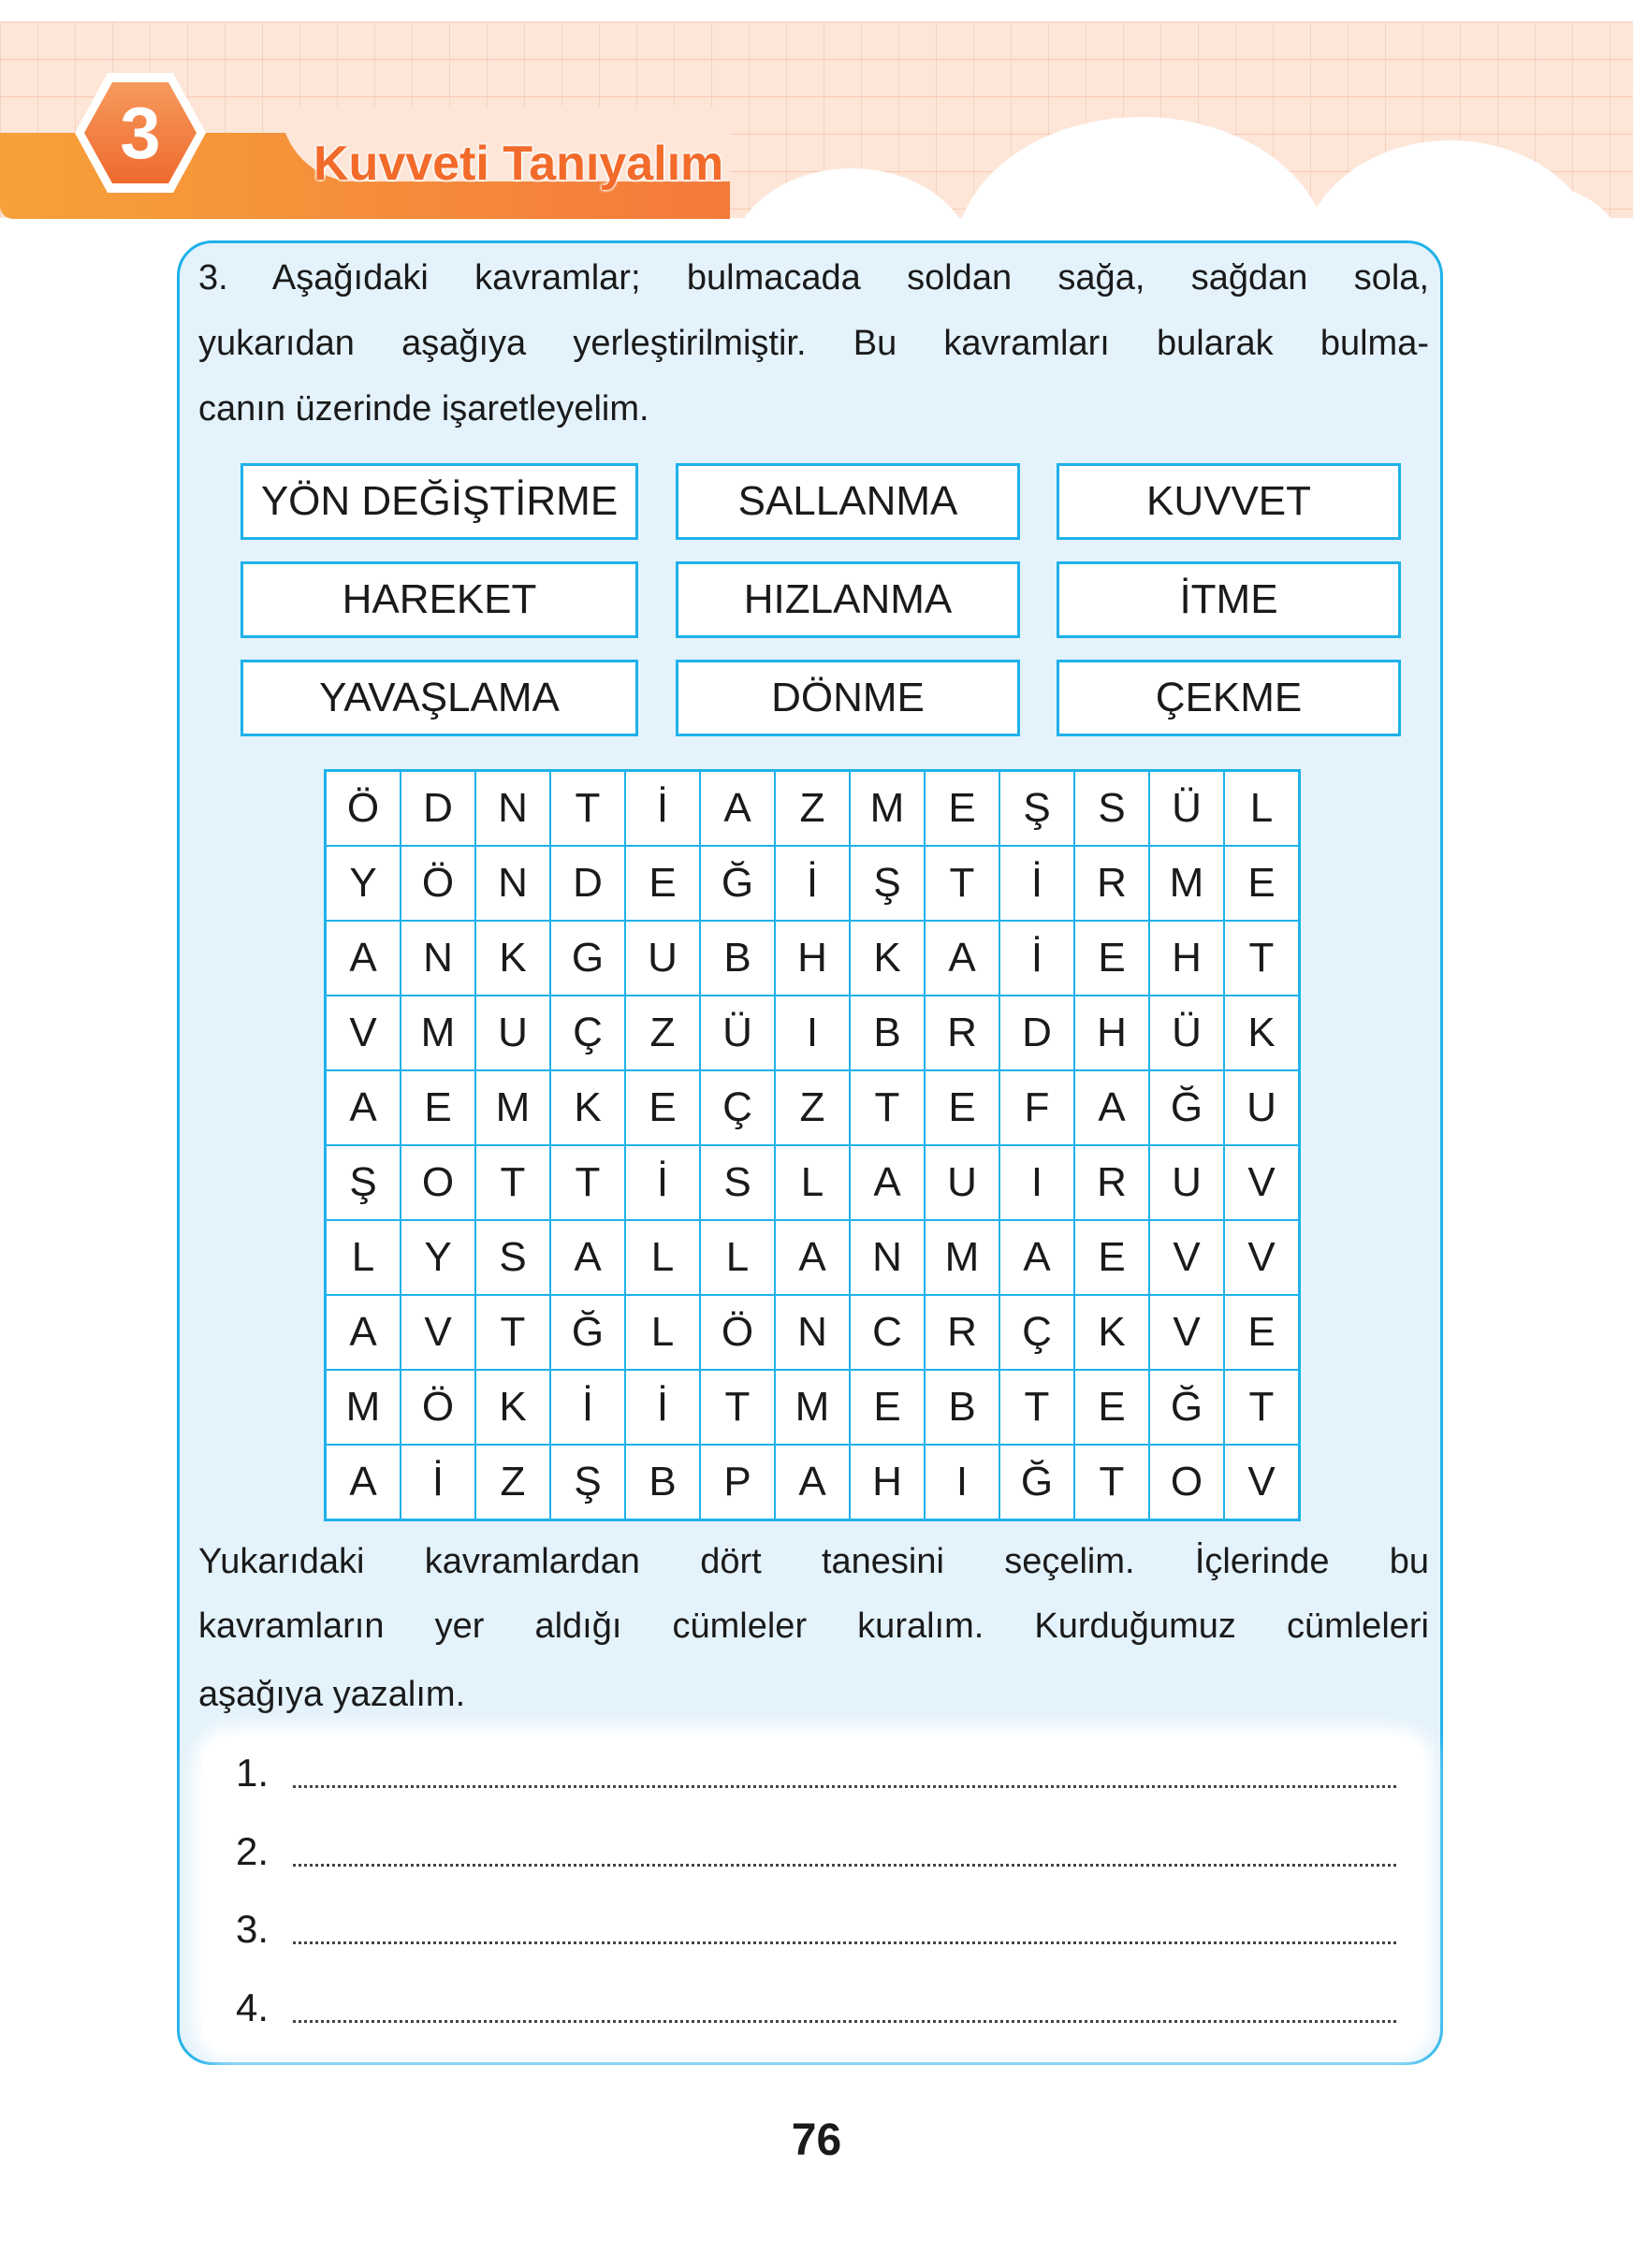 The width and height of the screenshot is (1633, 2268). Describe the element at coordinates (587, 959) in the screenshot. I see `grid-cell: G` at that location.